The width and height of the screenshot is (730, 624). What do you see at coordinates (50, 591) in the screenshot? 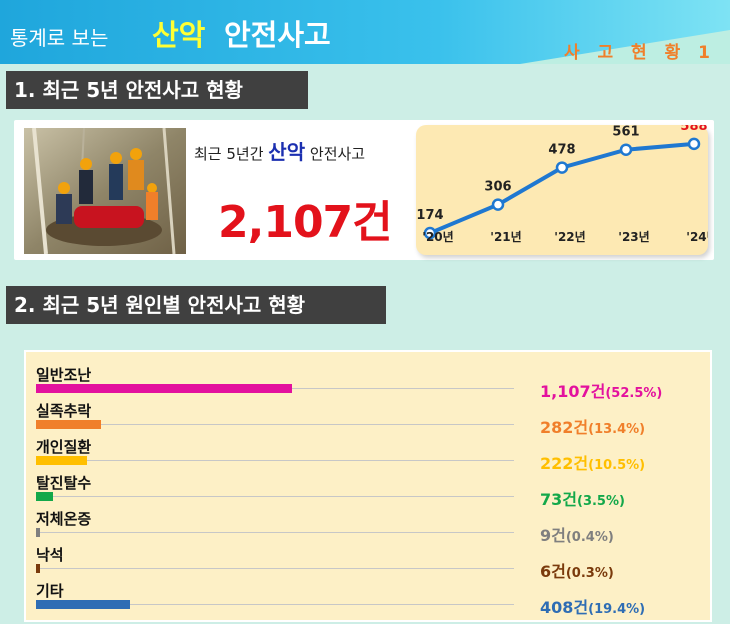
I see `cause-label: 기타` at bounding box center [50, 591].